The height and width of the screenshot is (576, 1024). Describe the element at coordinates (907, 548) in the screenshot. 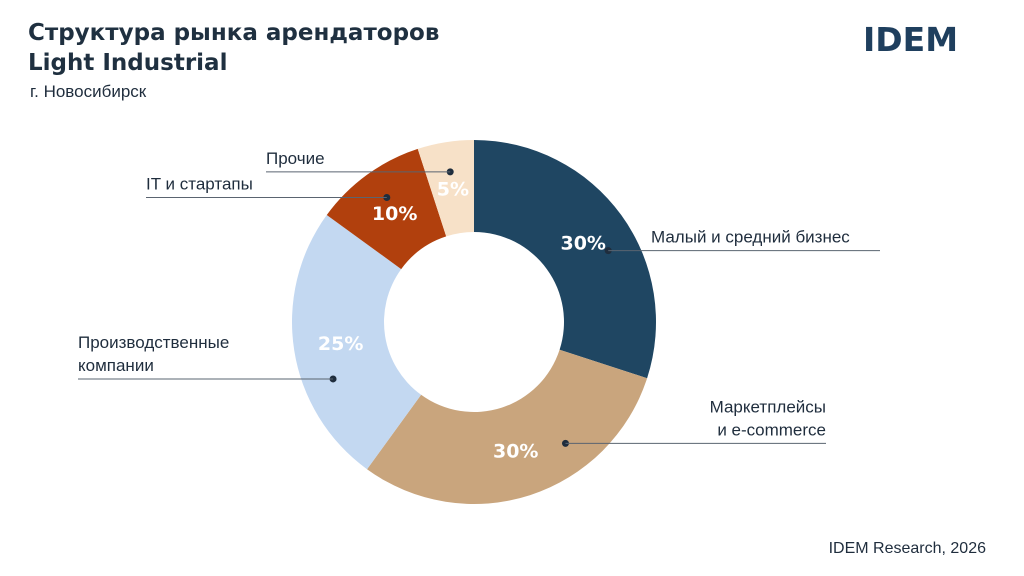

I see `source-note: IDEM Research, 2026` at that location.